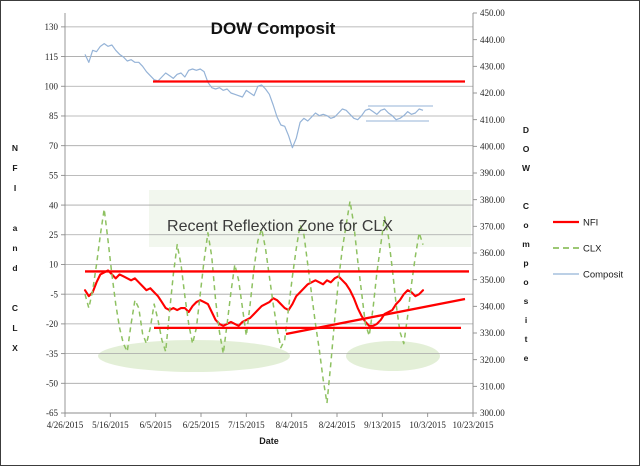  Describe the element at coordinates (337, 425) in the screenshot. I see `x-tick-label: 8/24/2015` at that location.